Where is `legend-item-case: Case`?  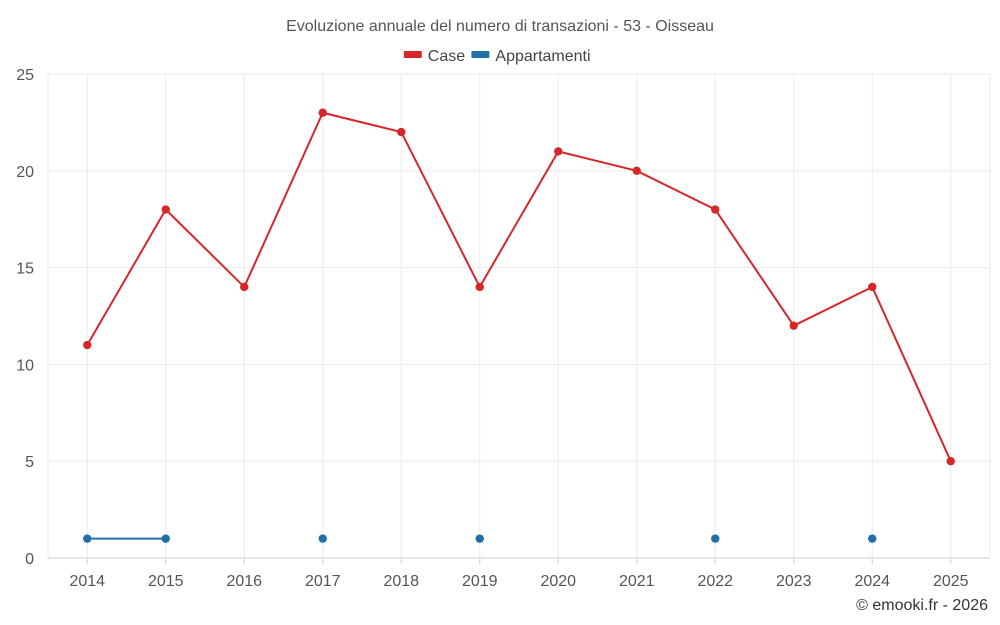 legend-item-case: Case is located at coordinates (434, 56).